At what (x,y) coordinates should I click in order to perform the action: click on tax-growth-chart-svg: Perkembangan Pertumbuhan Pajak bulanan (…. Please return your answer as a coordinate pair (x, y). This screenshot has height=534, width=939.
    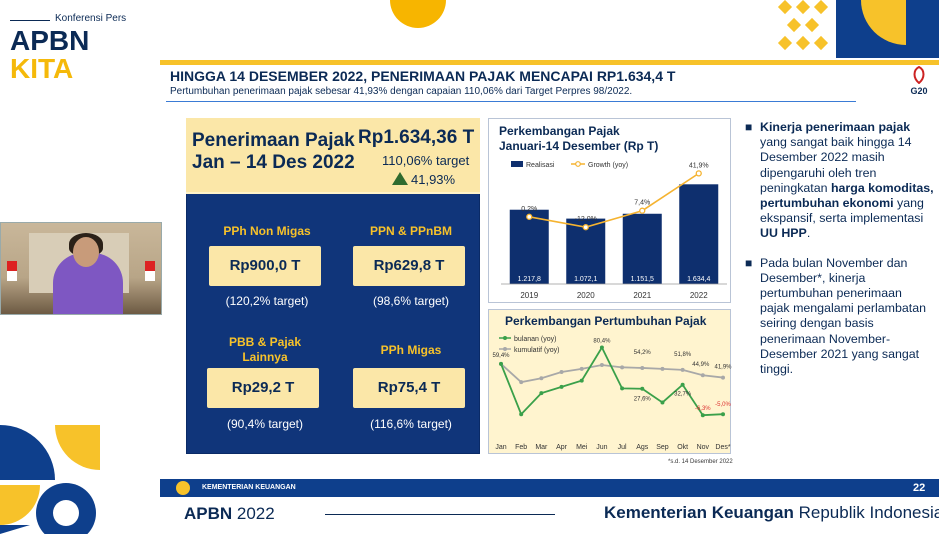
    Looking at the image, I should click on (612, 382).